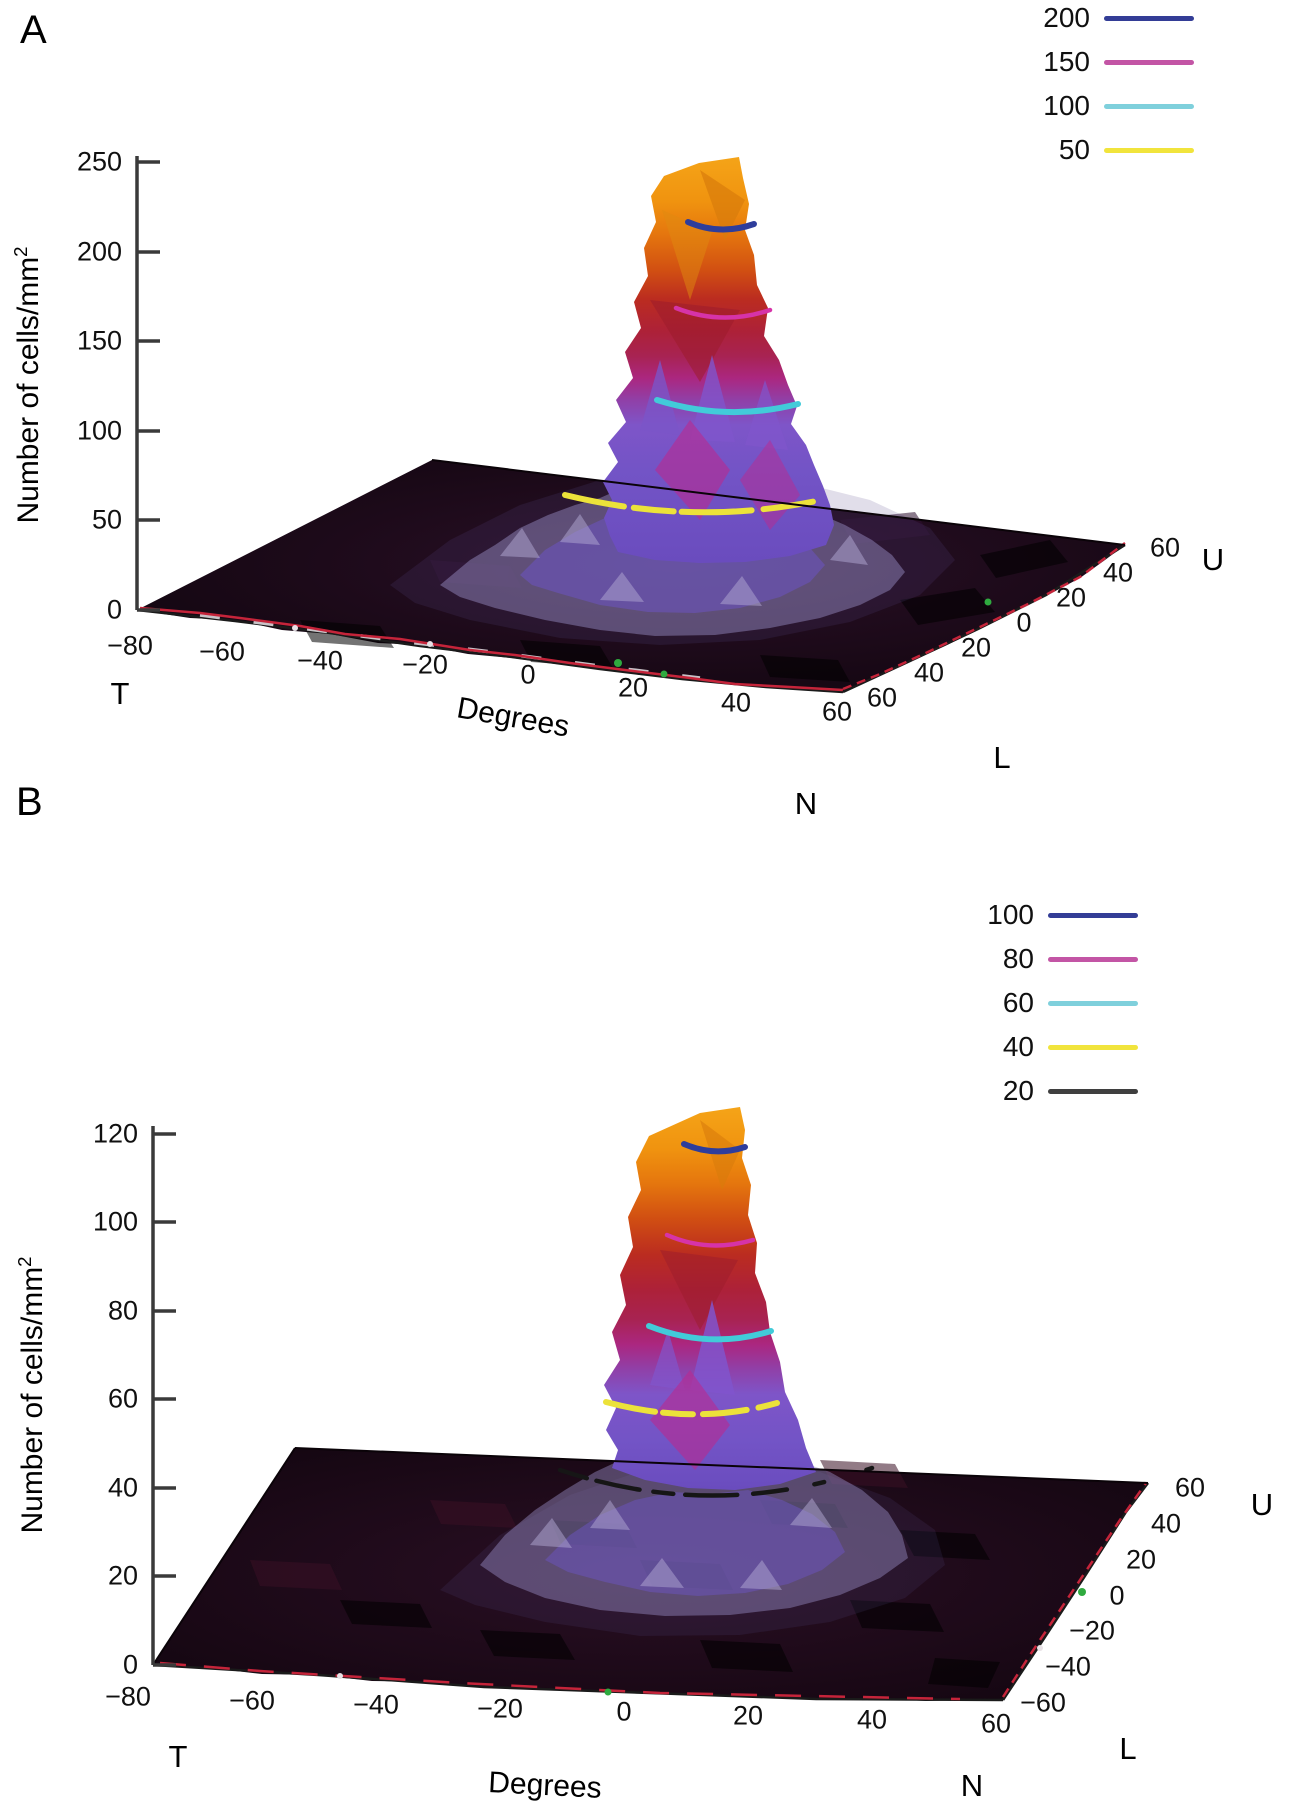 The height and width of the screenshot is (1806, 1296). I want to click on legend-item: 200, so click(1072, 20).